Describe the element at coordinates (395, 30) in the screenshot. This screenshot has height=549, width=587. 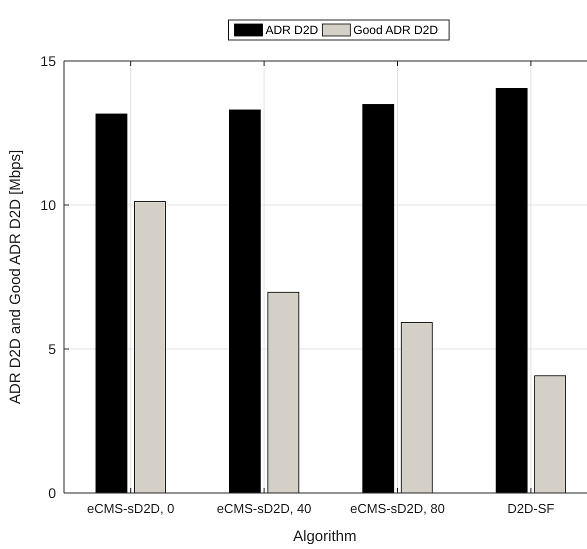
I see `legend-label: Good ADR D2D` at that location.